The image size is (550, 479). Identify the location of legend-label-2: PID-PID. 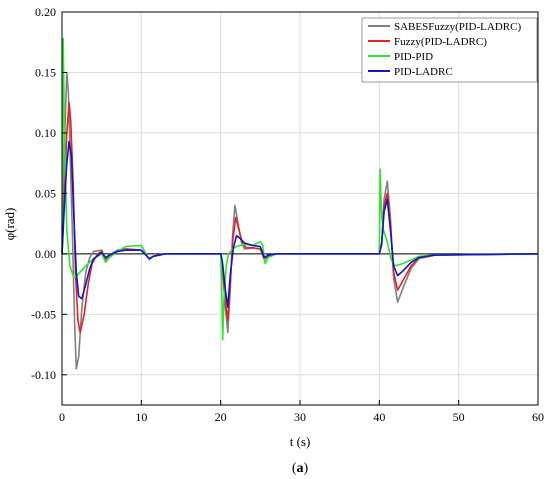
(413, 57).